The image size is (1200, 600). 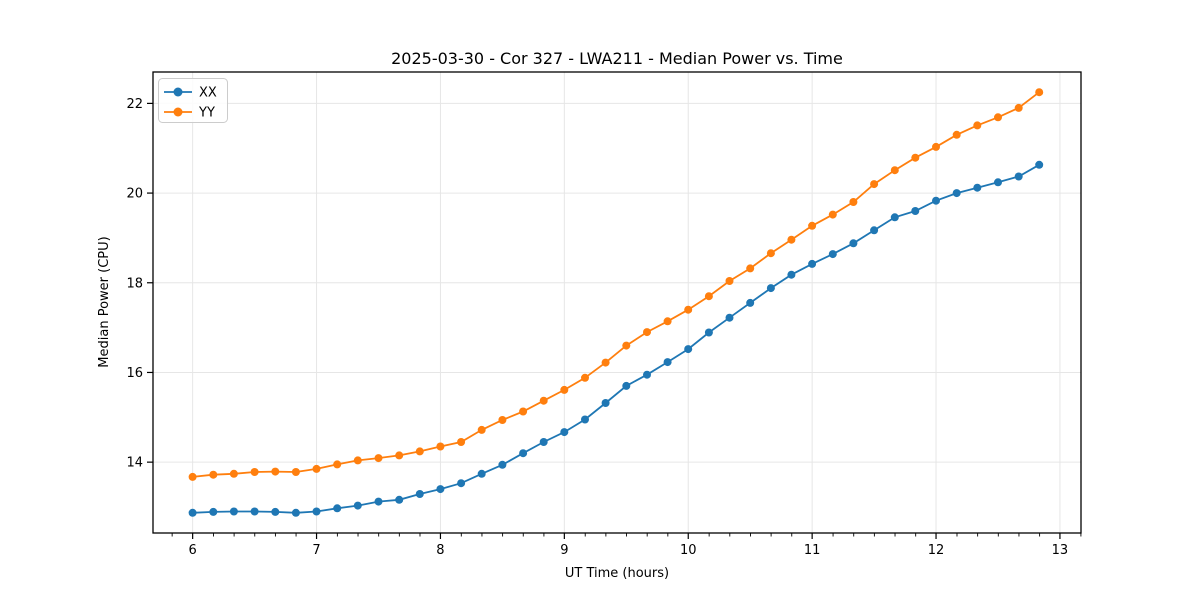 What do you see at coordinates (208, 93) in the screenshot?
I see `legend-label-xx: XX` at bounding box center [208, 93].